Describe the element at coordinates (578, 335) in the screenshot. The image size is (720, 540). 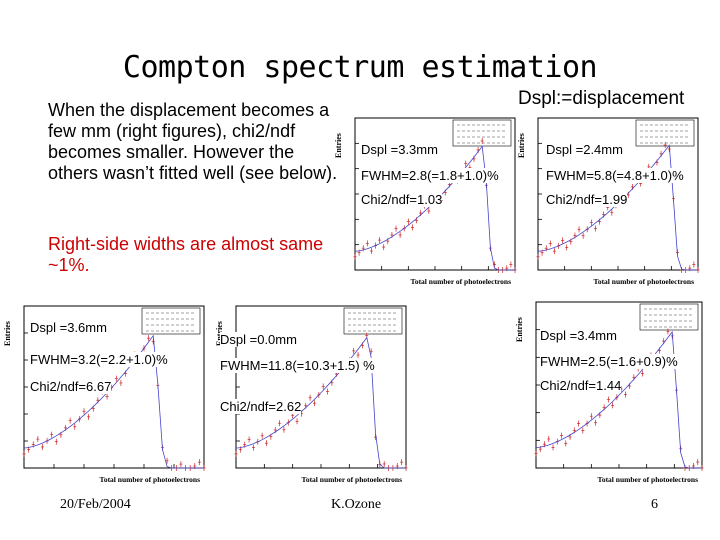
I see `plot-5-dspl-label: Dspl =3.4mm` at that location.